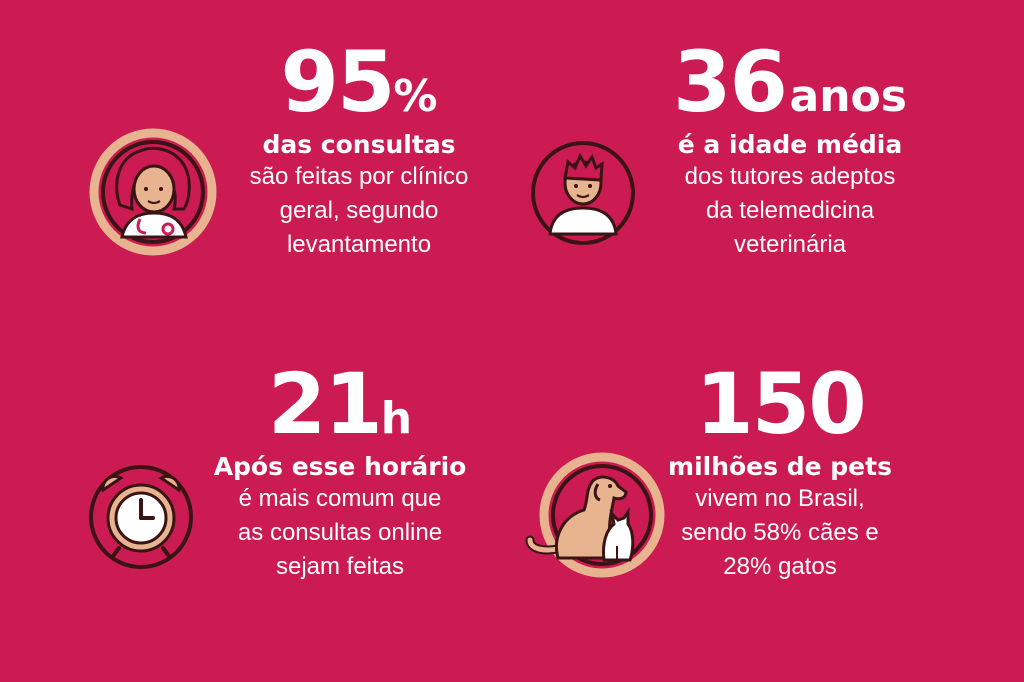 The image size is (1024, 682). I want to click on stat-highlight: milhões de pets, so click(780, 466).